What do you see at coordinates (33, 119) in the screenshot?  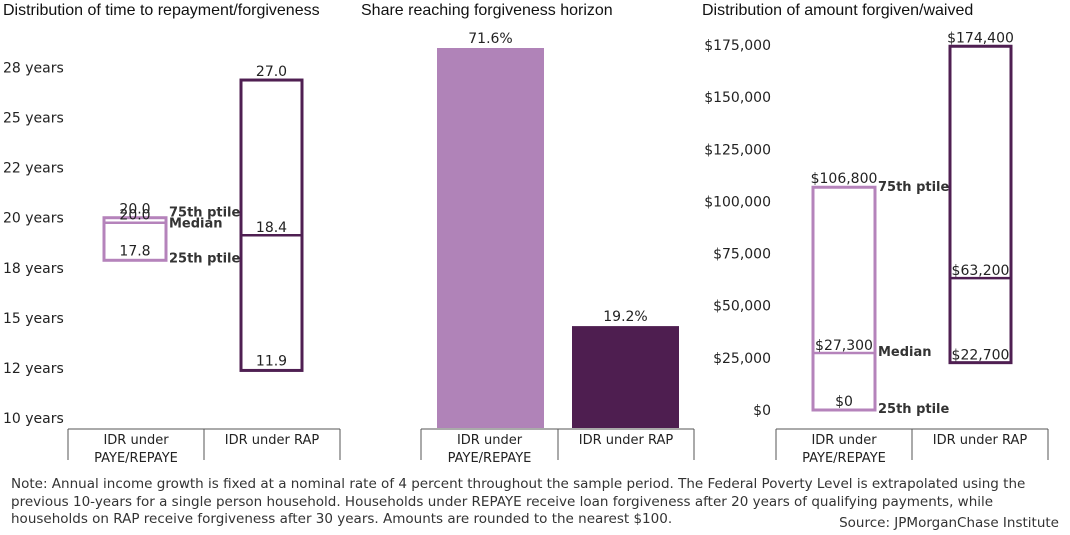 I see `y-tick-label: 25 years` at bounding box center [33, 119].